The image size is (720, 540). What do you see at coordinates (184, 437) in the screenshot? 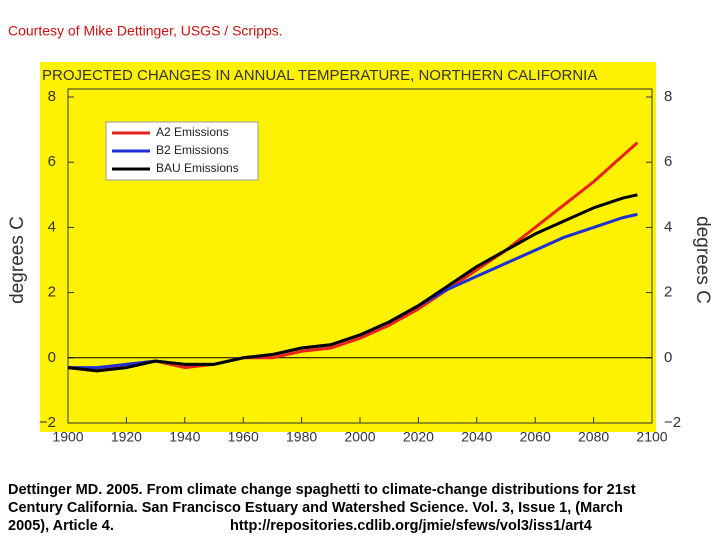
I see `x-tick-label: 1940` at bounding box center [184, 437].